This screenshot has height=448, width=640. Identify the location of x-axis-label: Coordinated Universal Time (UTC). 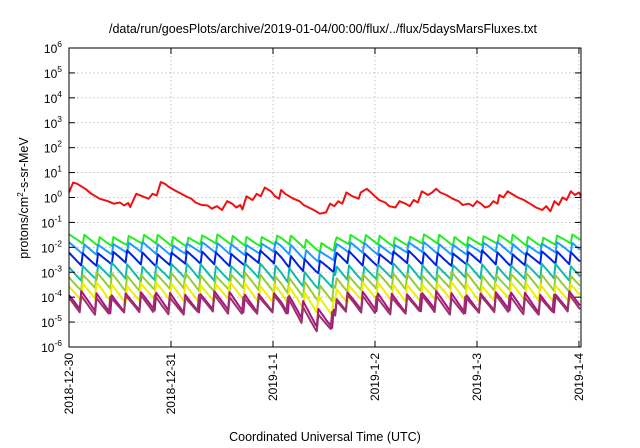
(325, 437).